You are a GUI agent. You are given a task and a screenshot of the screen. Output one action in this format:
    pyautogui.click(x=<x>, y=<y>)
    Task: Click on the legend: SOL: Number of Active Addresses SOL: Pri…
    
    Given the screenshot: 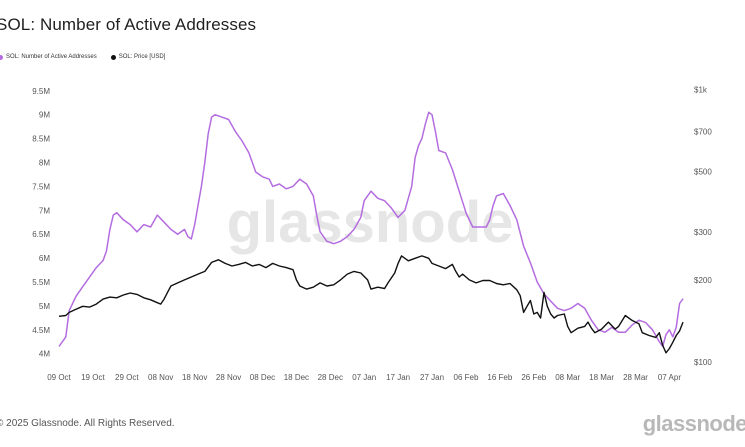 What is the action you would take?
    pyautogui.click(x=89, y=57)
    